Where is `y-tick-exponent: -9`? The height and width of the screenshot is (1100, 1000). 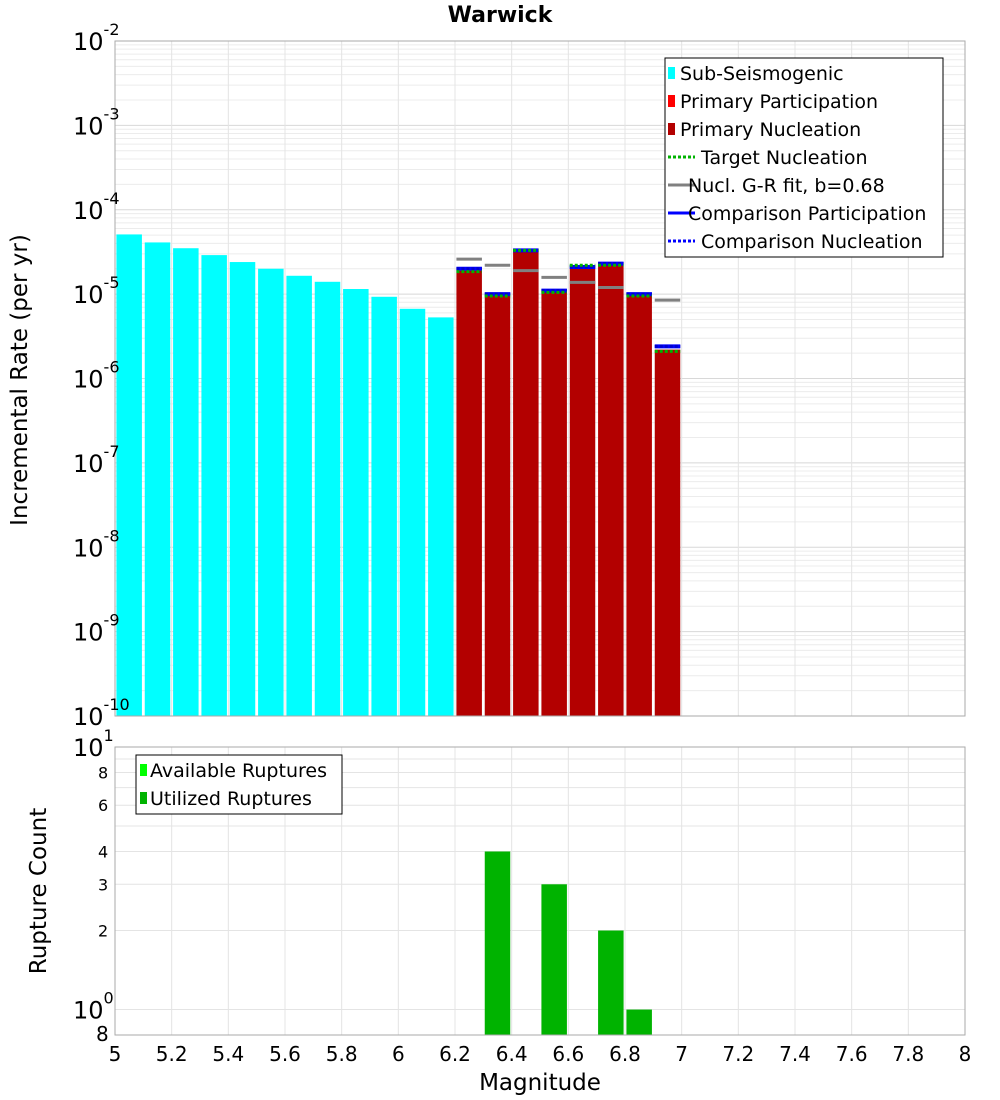 y-tick-exponent: -9 is located at coordinates (112, 620).